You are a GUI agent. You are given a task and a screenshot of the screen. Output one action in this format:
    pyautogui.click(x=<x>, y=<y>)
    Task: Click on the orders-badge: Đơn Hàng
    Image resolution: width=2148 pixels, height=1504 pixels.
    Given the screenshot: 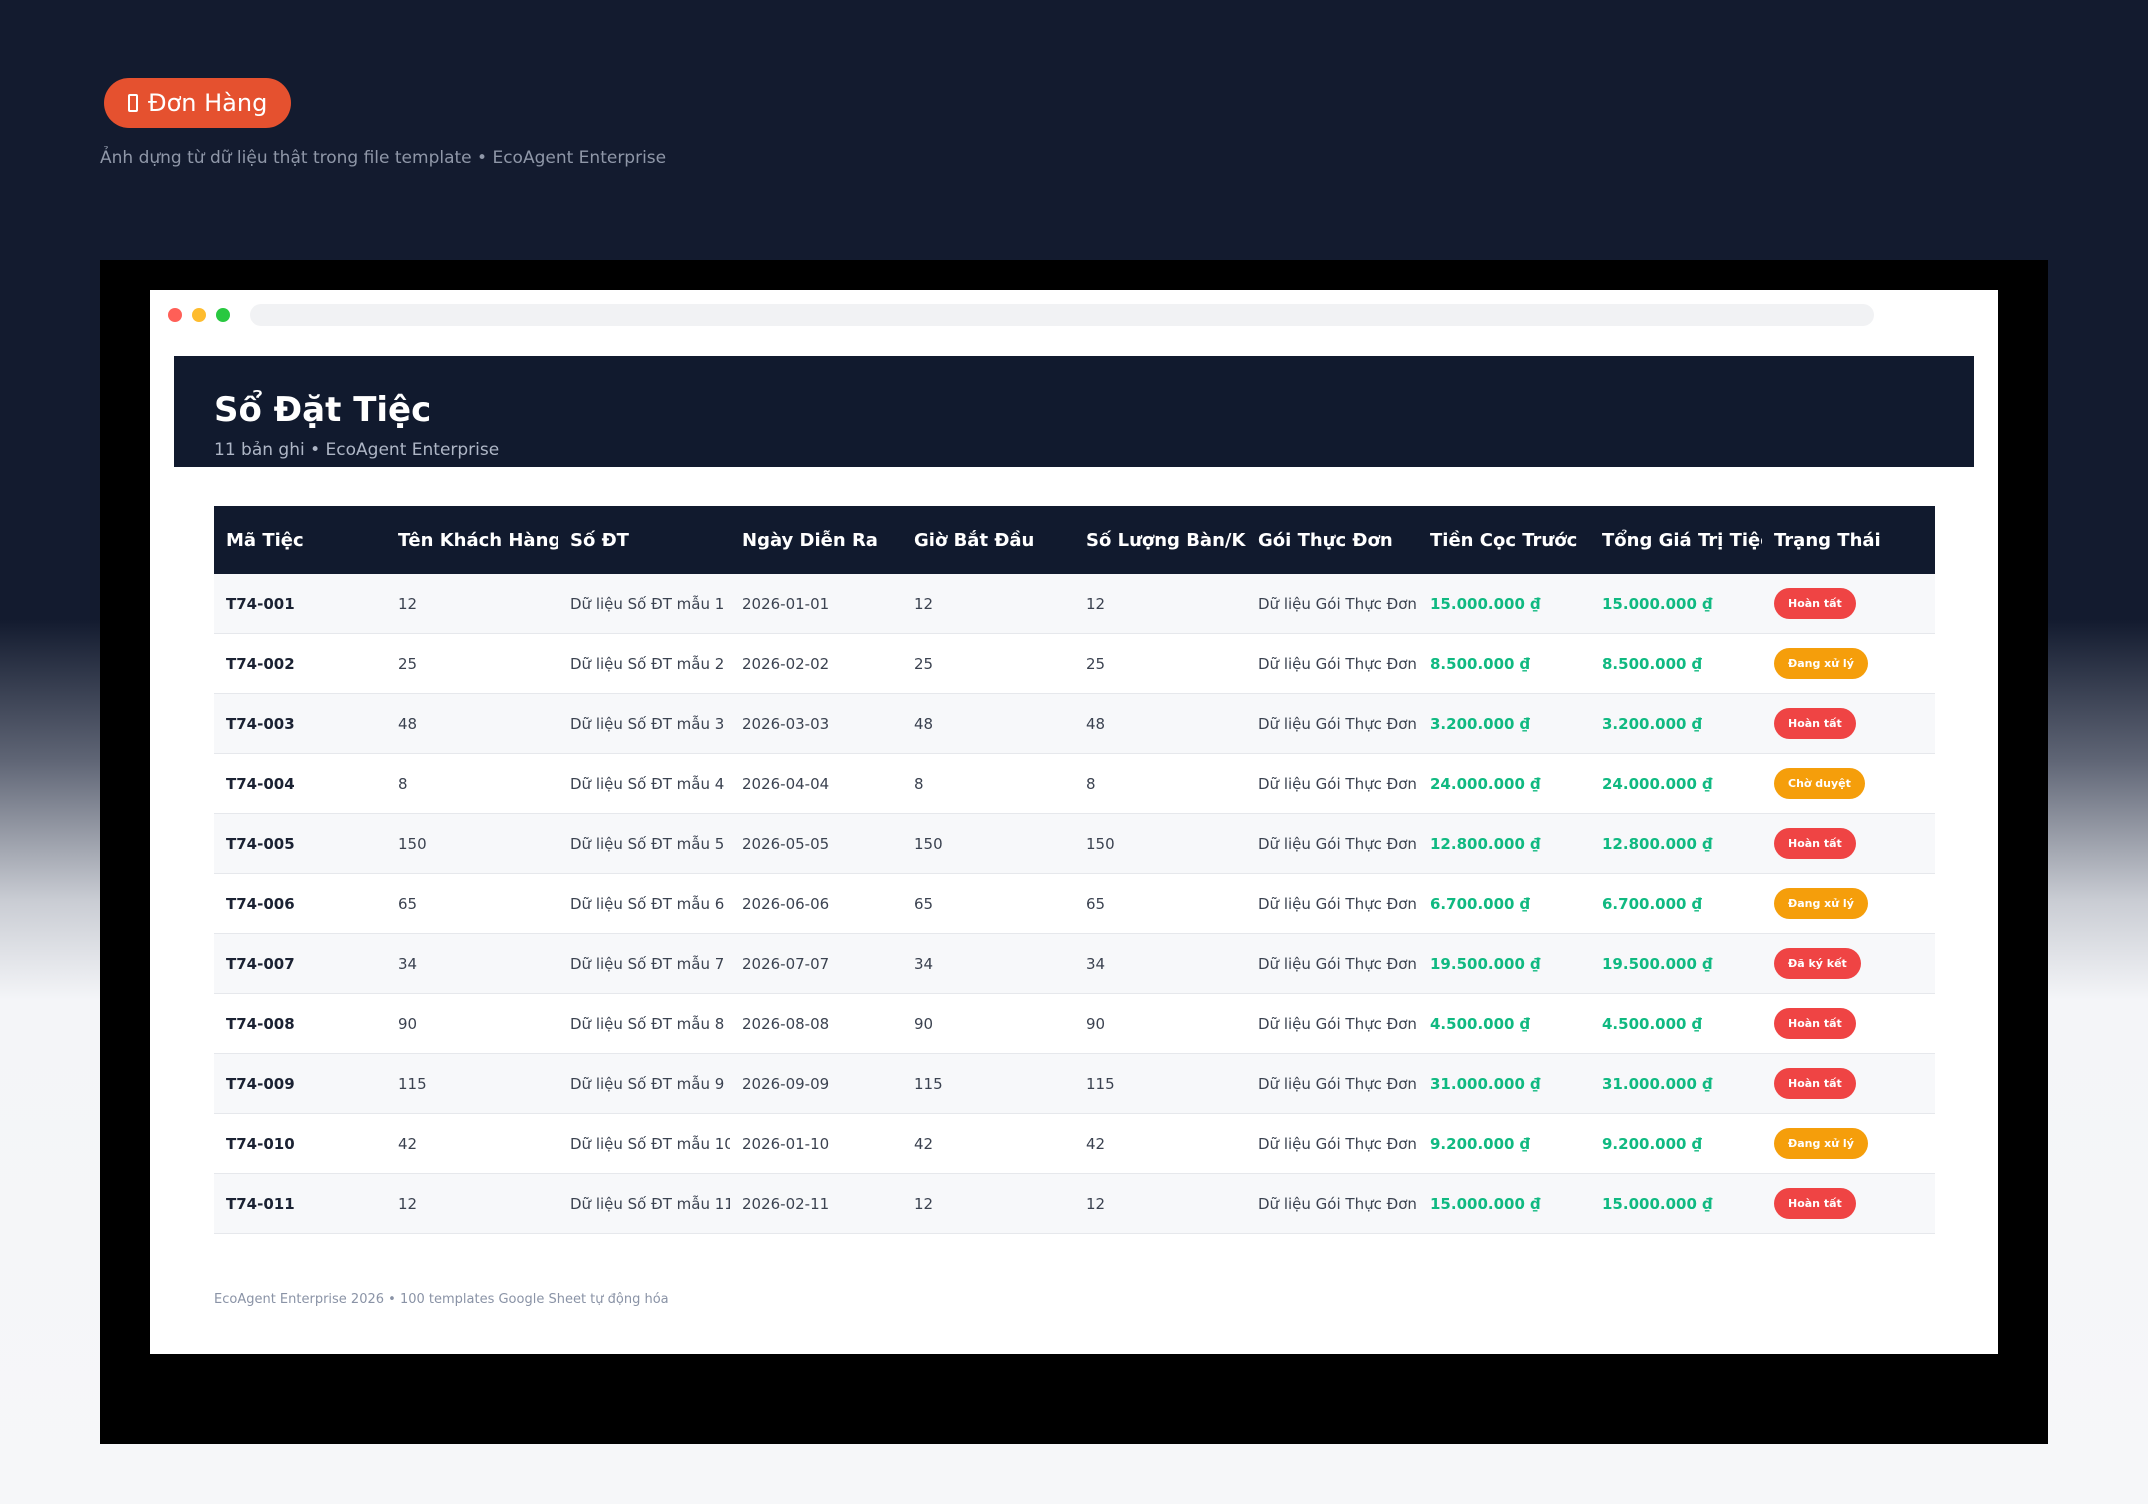 What is the action you would take?
    pyautogui.click(x=198, y=103)
    